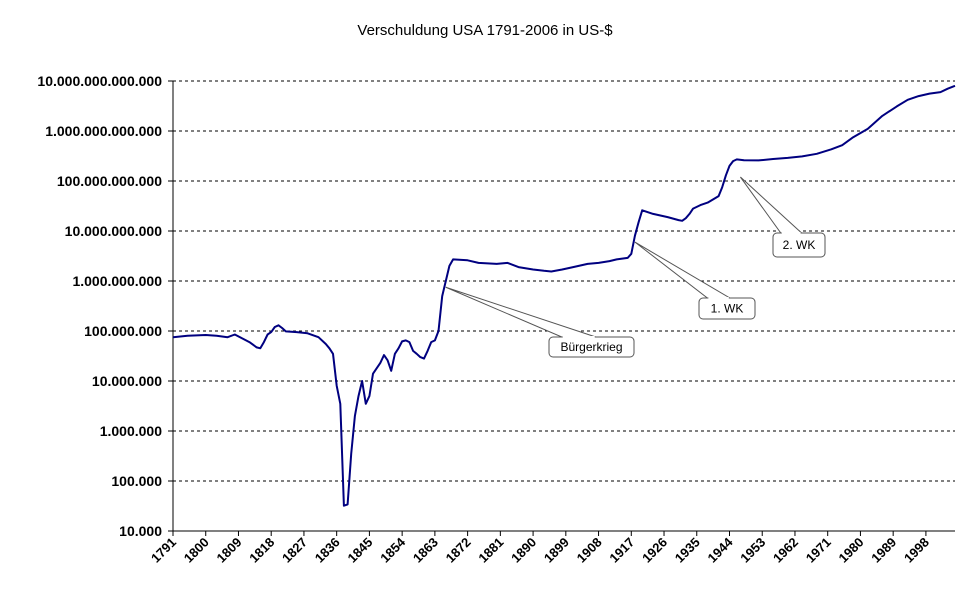  Describe the element at coordinates (752, 550) in the screenshot. I see `x-tick-label: 1953` at that location.